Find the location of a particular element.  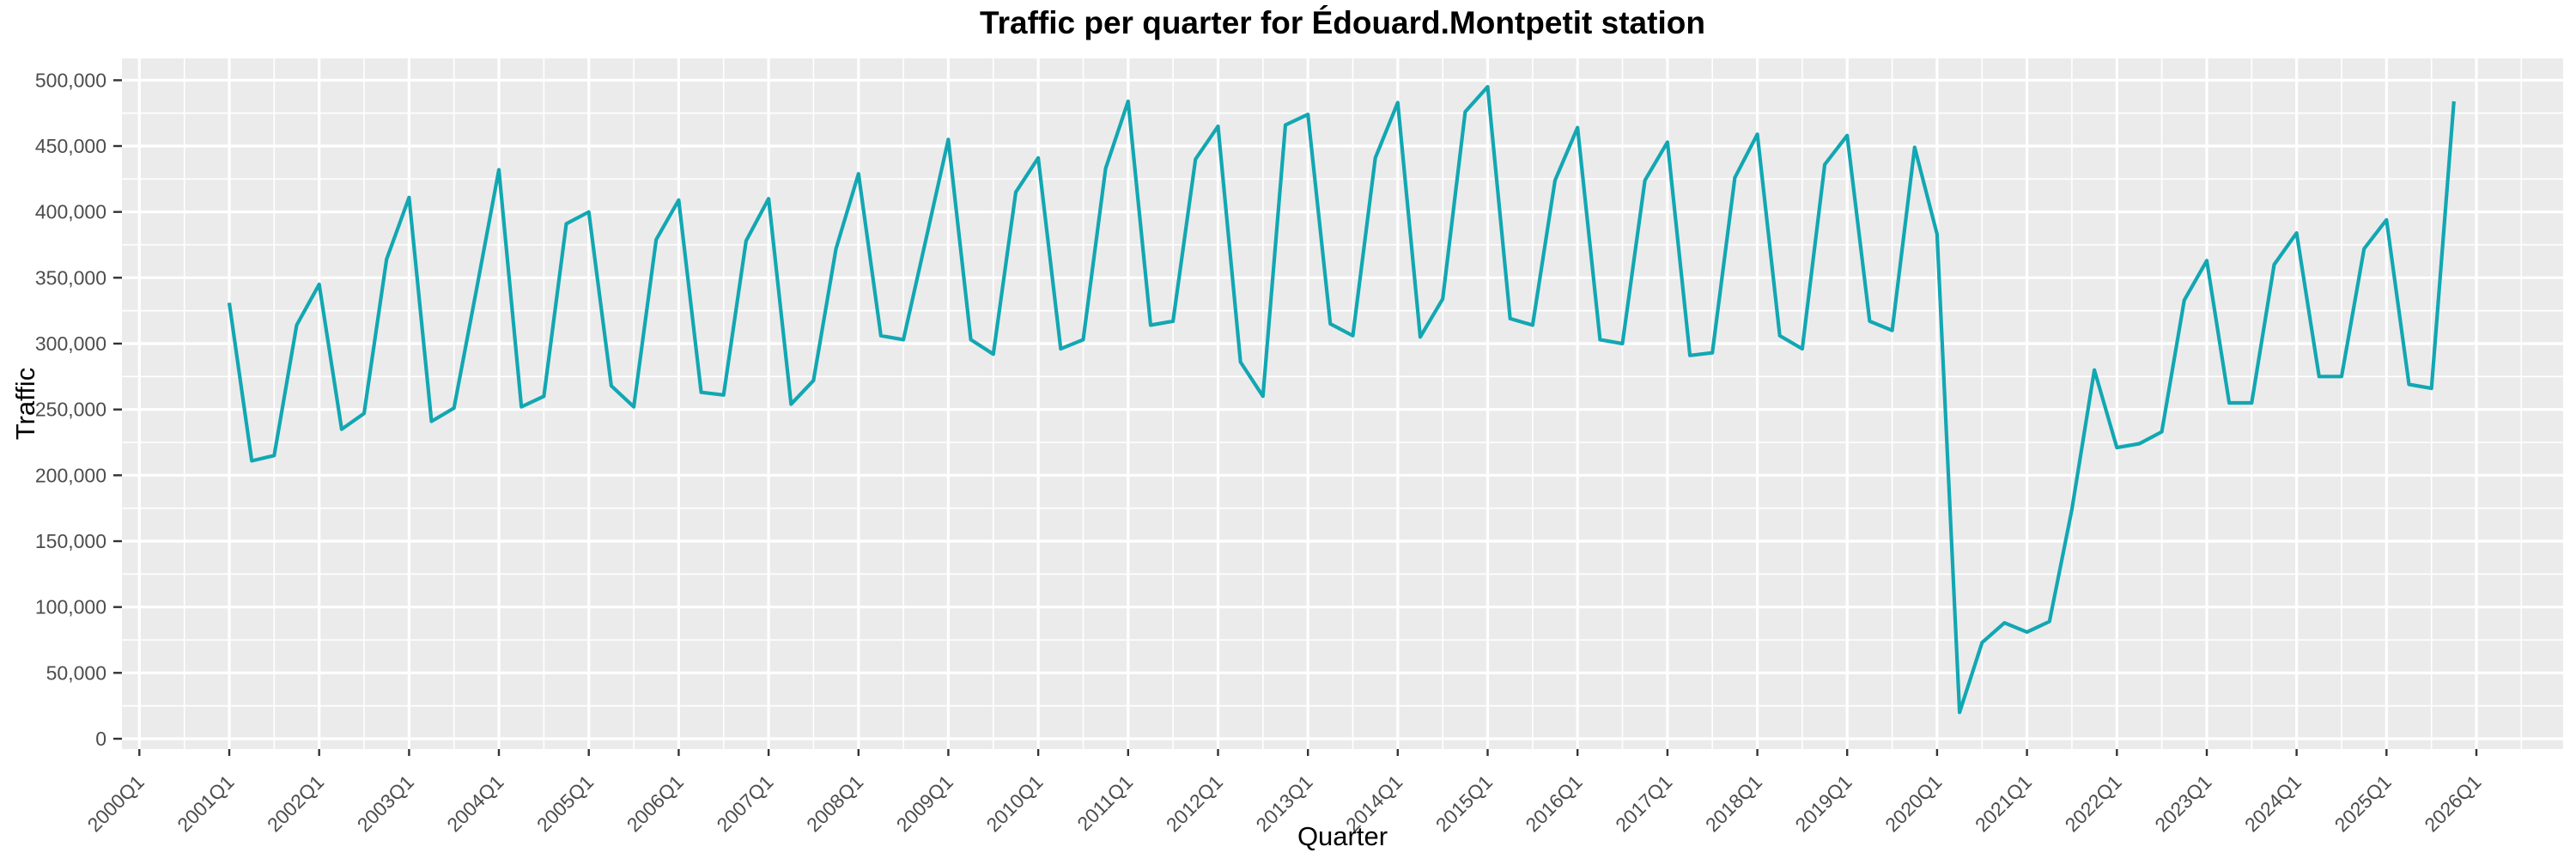

y-tick-label: 0 is located at coordinates (101, 739).